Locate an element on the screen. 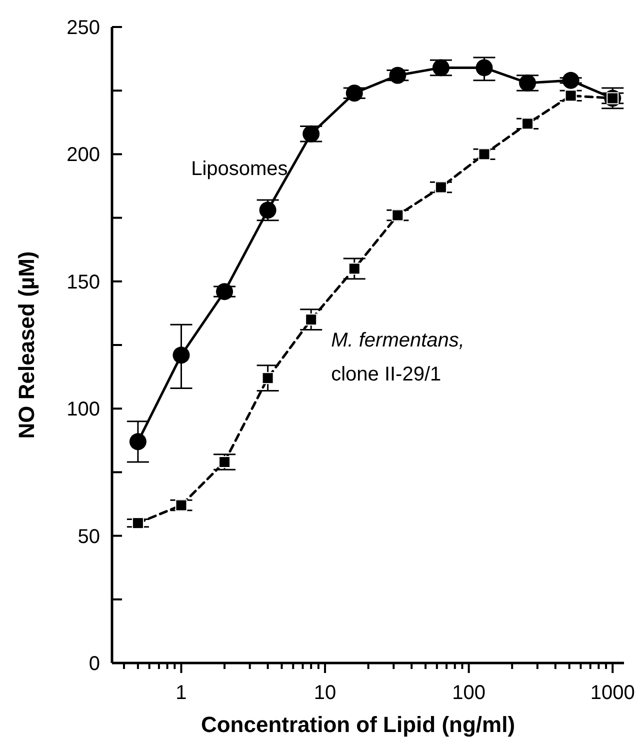 This screenshot has width=644, height=752. x-tick-label: 1 is located at coordinates (181, 693).